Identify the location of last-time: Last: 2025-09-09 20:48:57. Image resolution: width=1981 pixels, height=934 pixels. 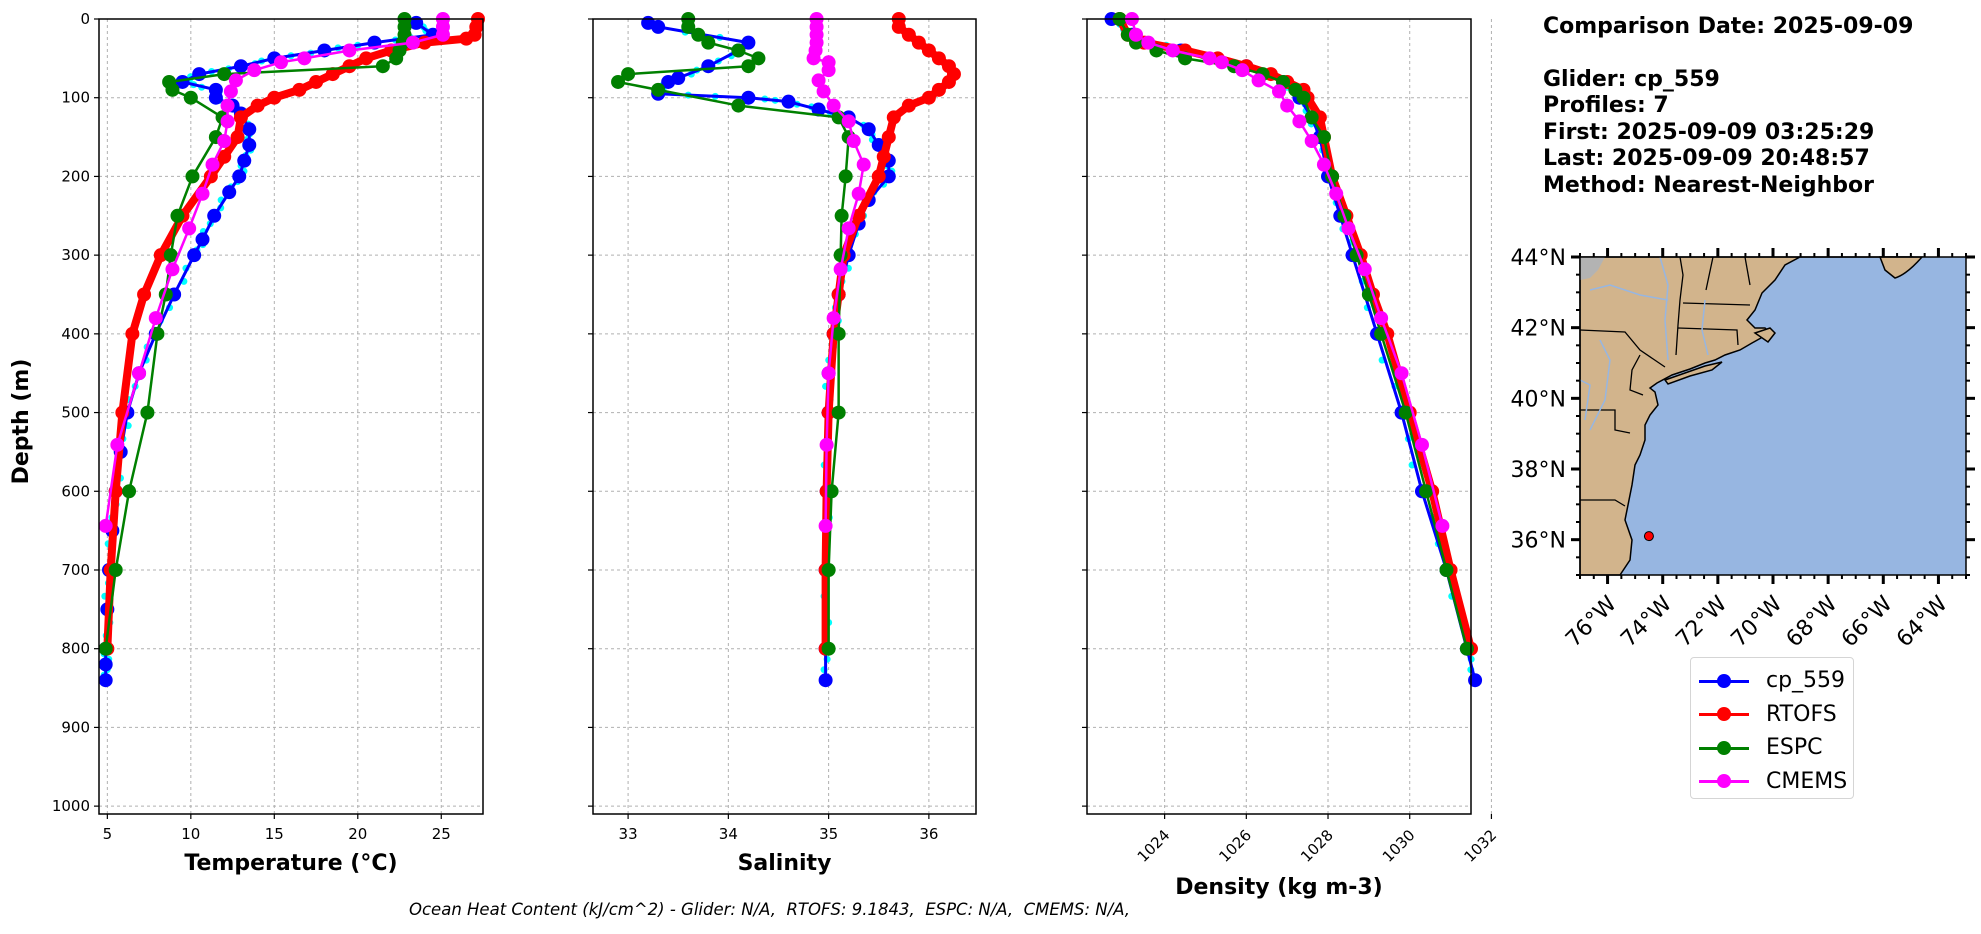
(1706, 158).